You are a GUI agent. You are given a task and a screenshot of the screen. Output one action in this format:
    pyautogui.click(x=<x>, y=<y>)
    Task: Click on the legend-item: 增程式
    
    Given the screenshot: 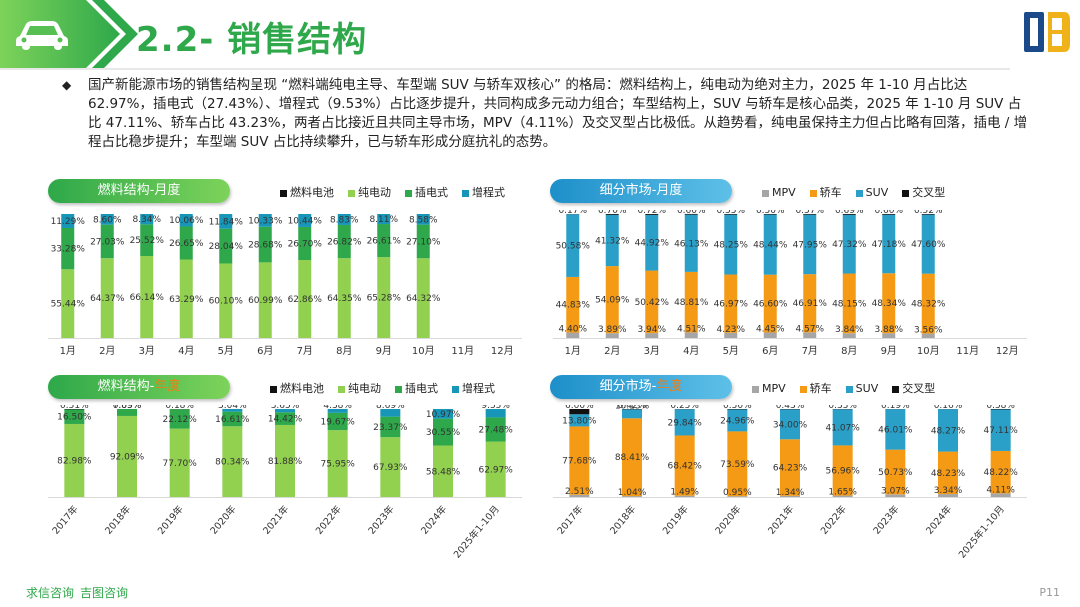 What is the action you would take?
    pyautogui.click(x=473, y=388)
    